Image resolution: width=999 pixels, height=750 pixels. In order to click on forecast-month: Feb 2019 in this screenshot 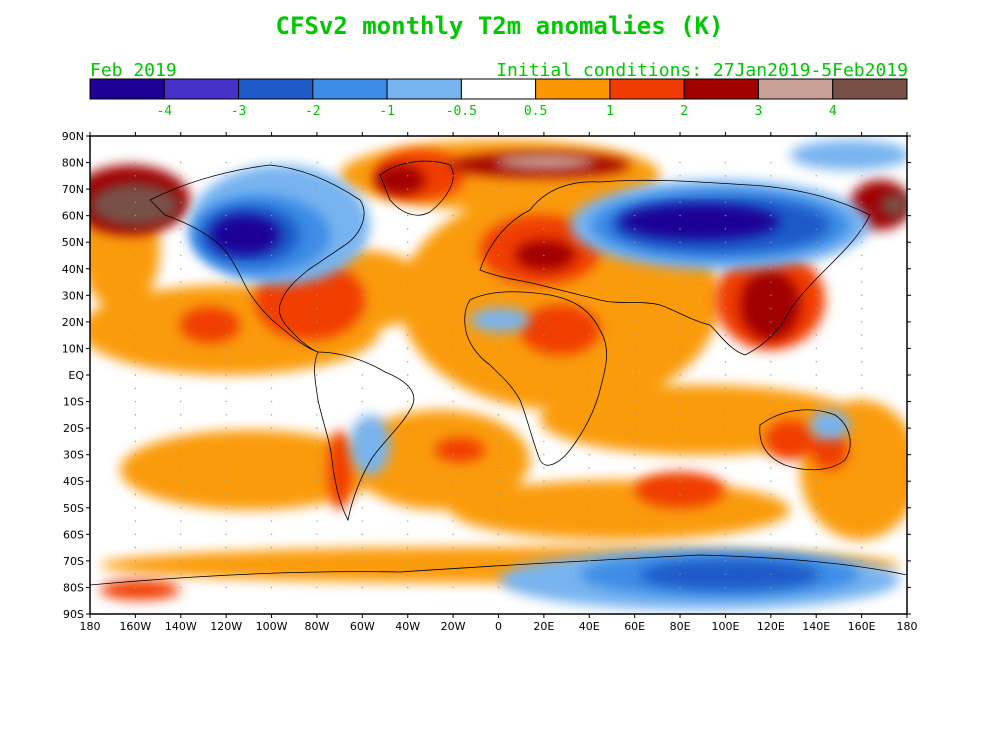, I will do `click(133, 70)`.